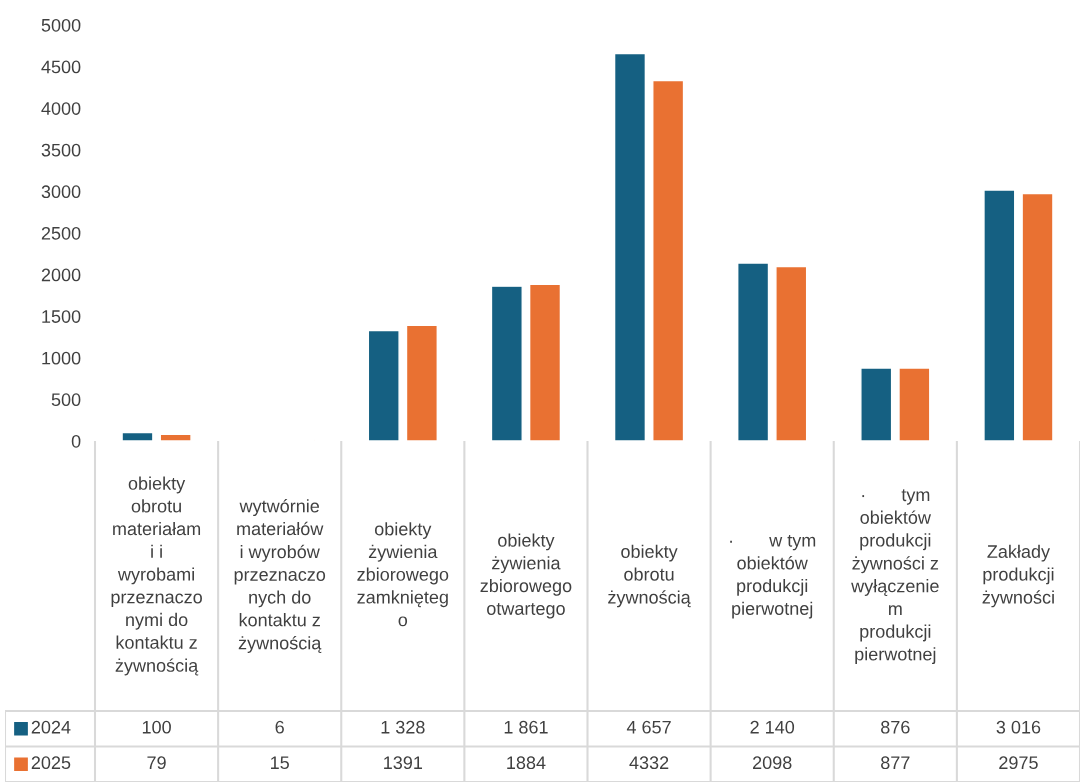 The width and height of the screenshot is (1082, 782). What do you see at coordinates (61, 316) in the screenshot?
I see `y-tick-label: 1500` at bounding box center [61, 316].